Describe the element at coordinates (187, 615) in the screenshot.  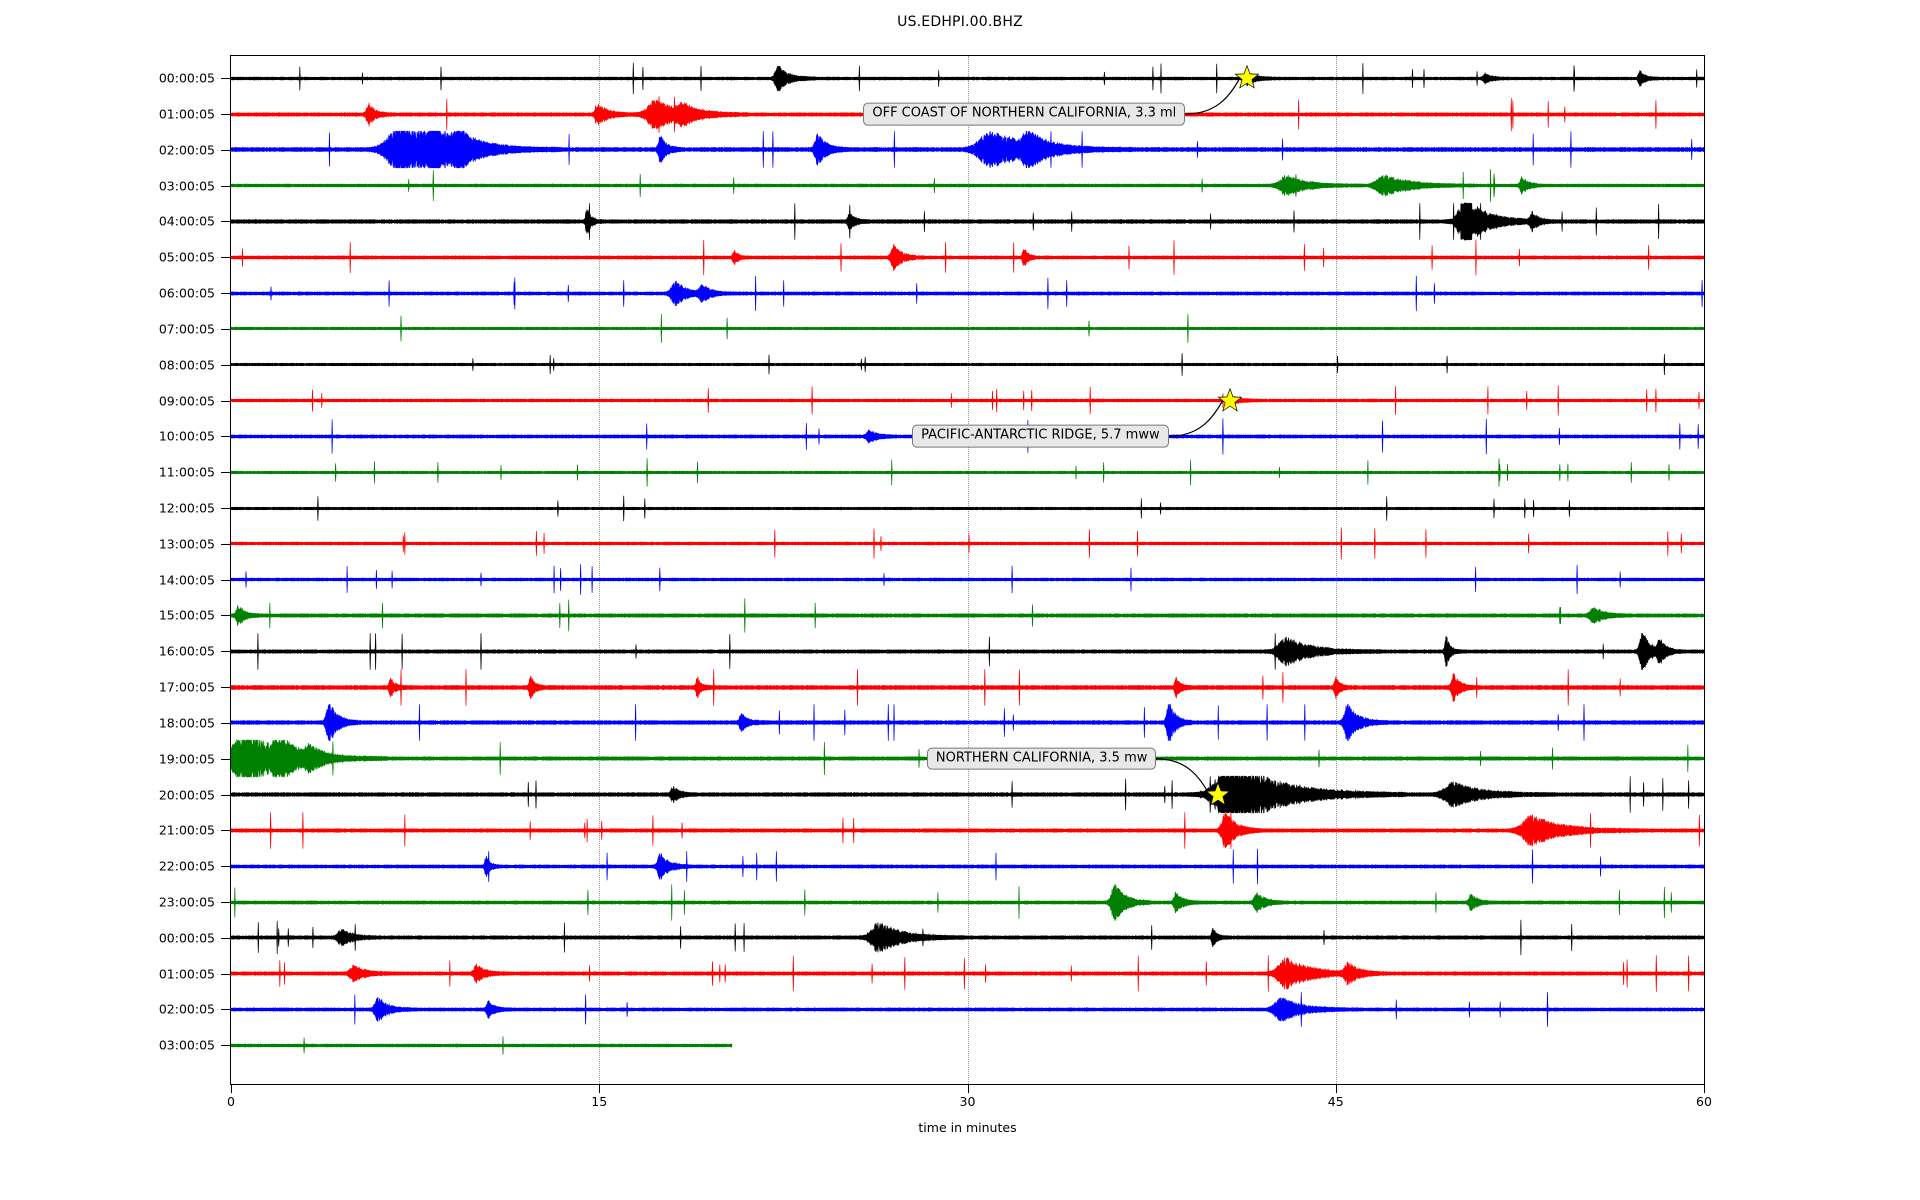
I see `y-tick-label: 15:00:05` at that location.